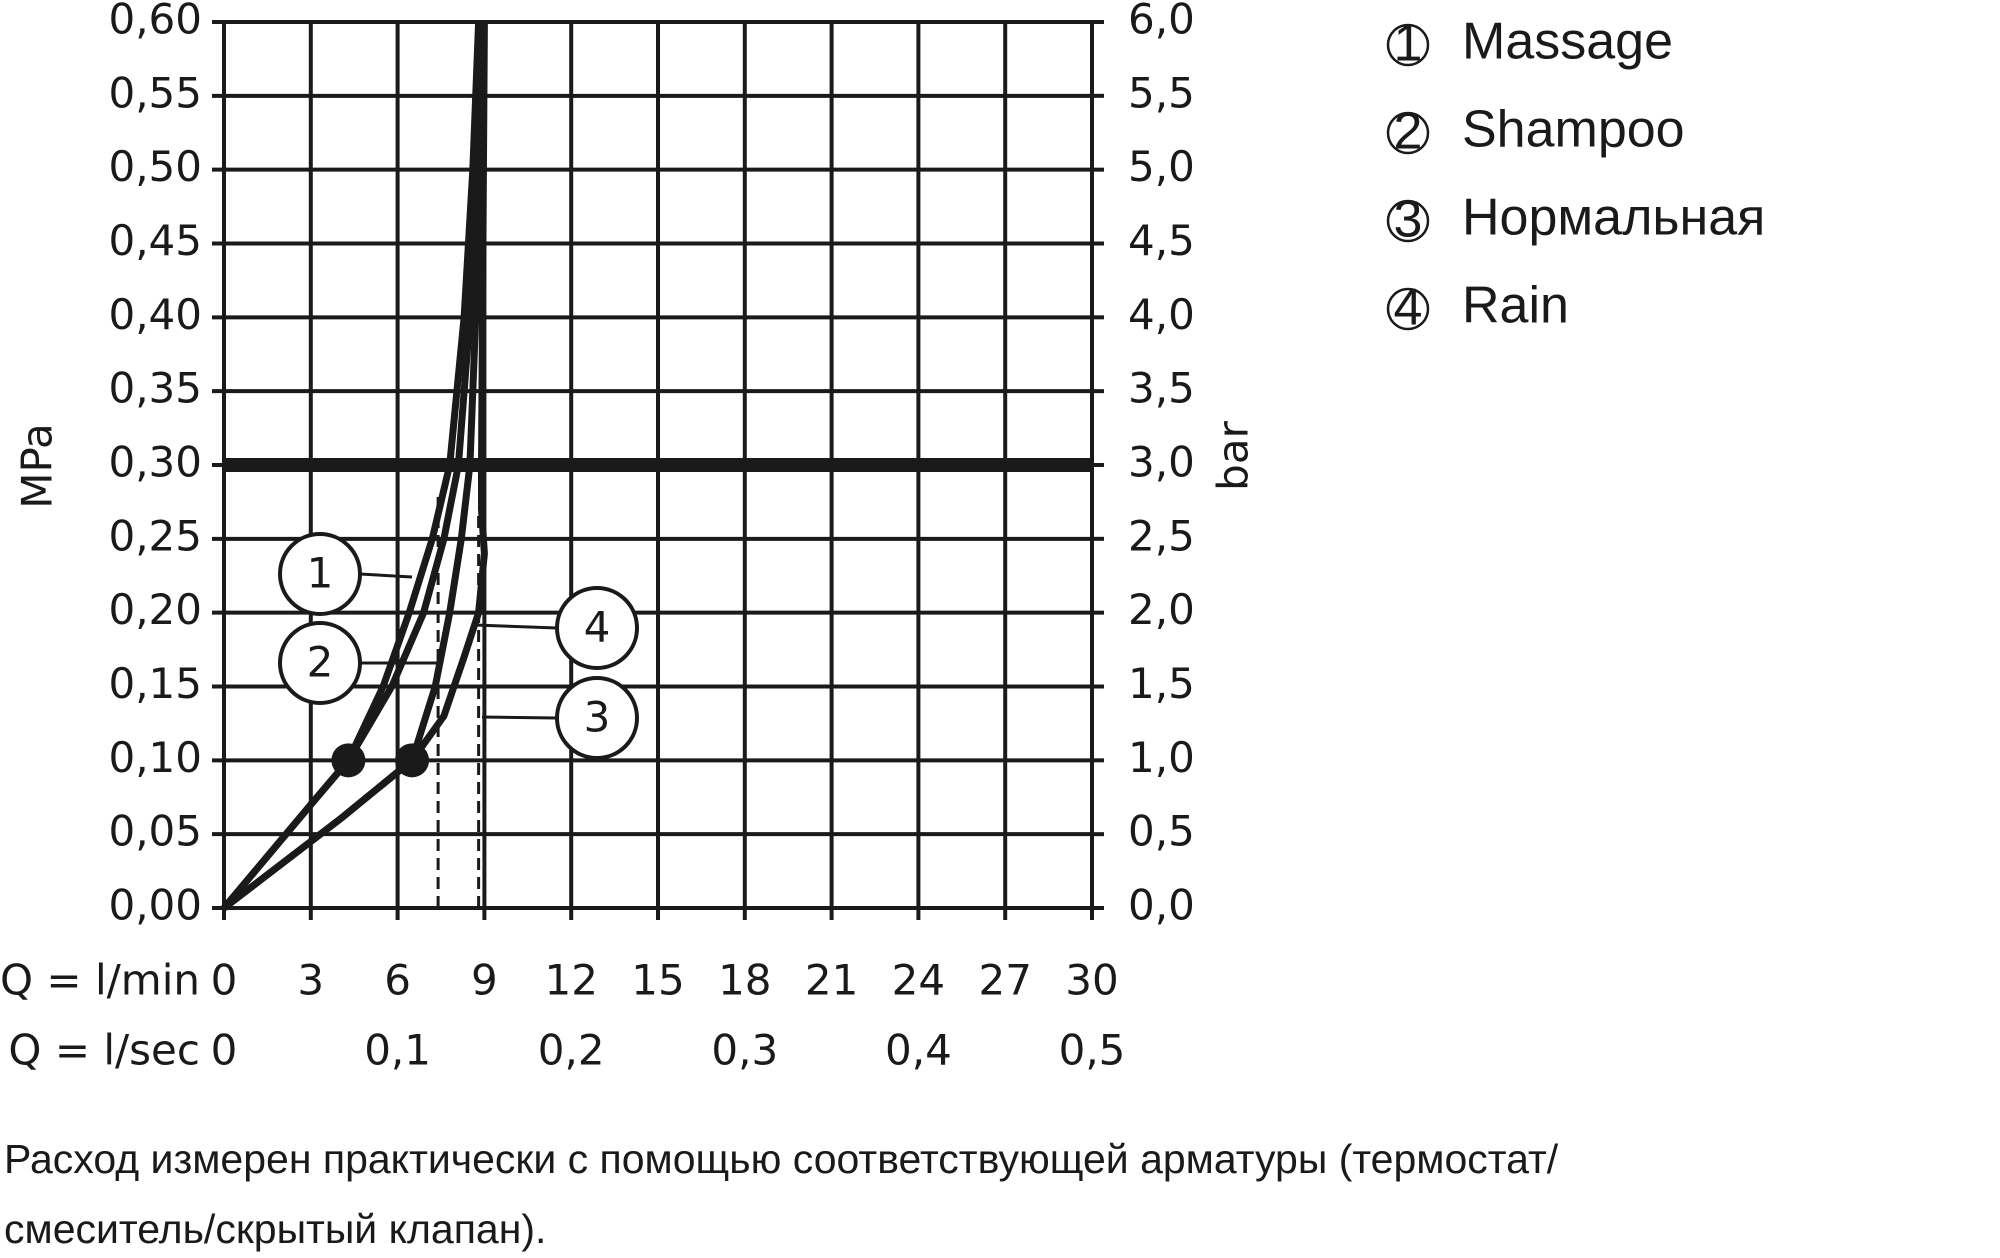  I want to click on x2-tick-label: 0,4, so click(918, 1050).